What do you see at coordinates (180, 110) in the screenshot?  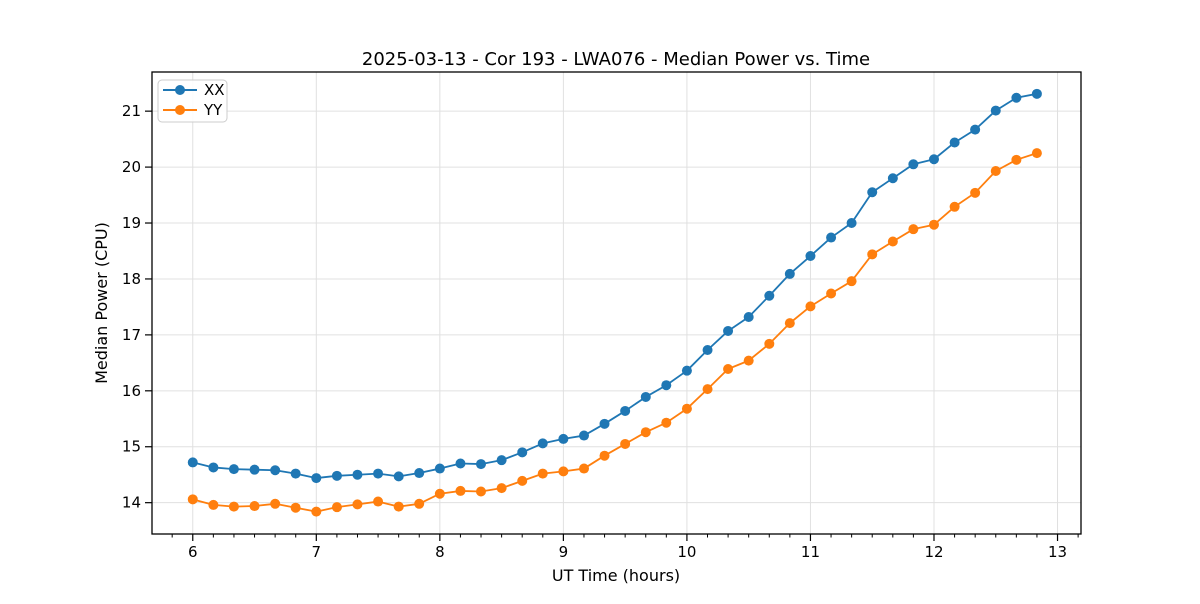 I see `legend-marker-yy-icon` at bounding box center [180, 110].